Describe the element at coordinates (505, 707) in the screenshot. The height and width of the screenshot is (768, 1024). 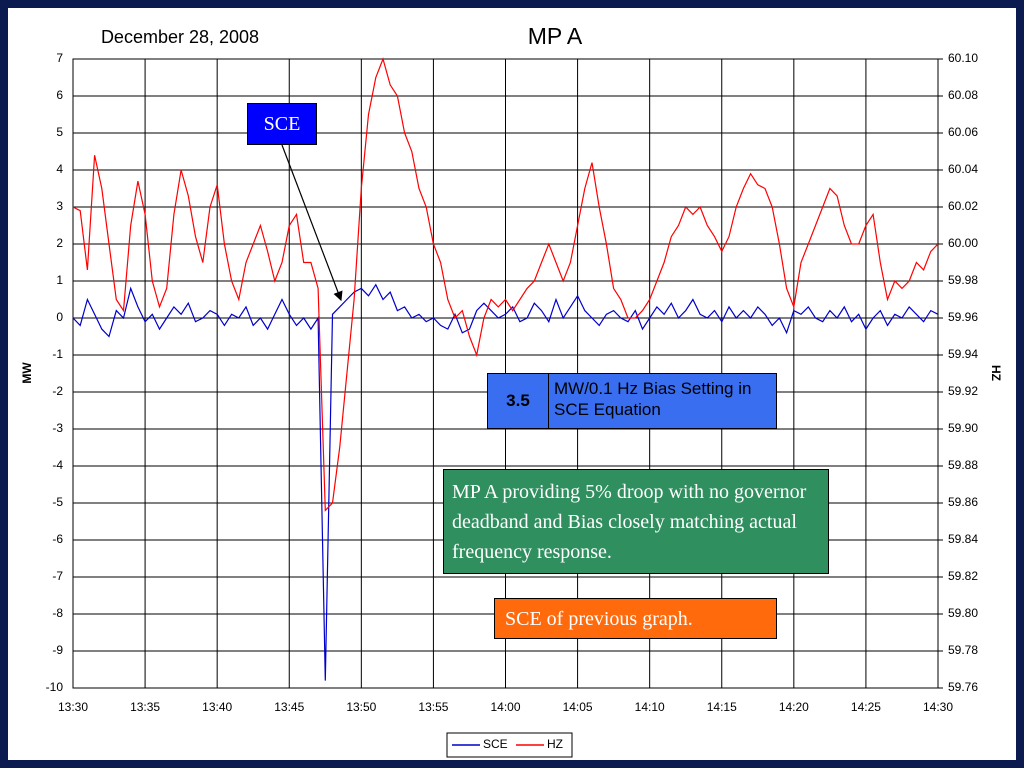
I see `x-tick-label: 14:00` at that location.